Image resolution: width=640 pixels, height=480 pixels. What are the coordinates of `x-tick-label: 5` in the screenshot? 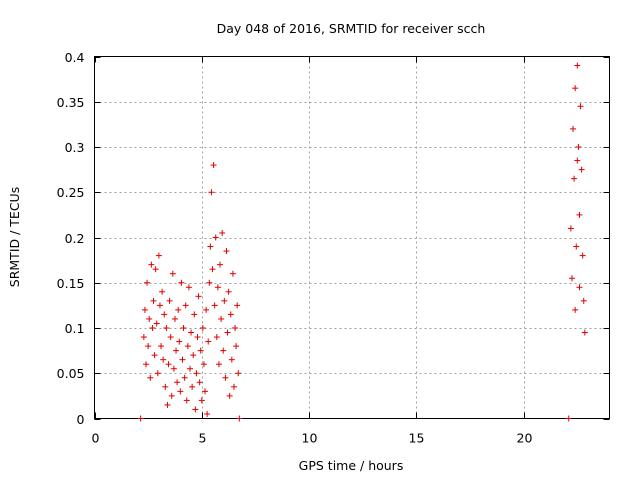 It's located at (203, 438).